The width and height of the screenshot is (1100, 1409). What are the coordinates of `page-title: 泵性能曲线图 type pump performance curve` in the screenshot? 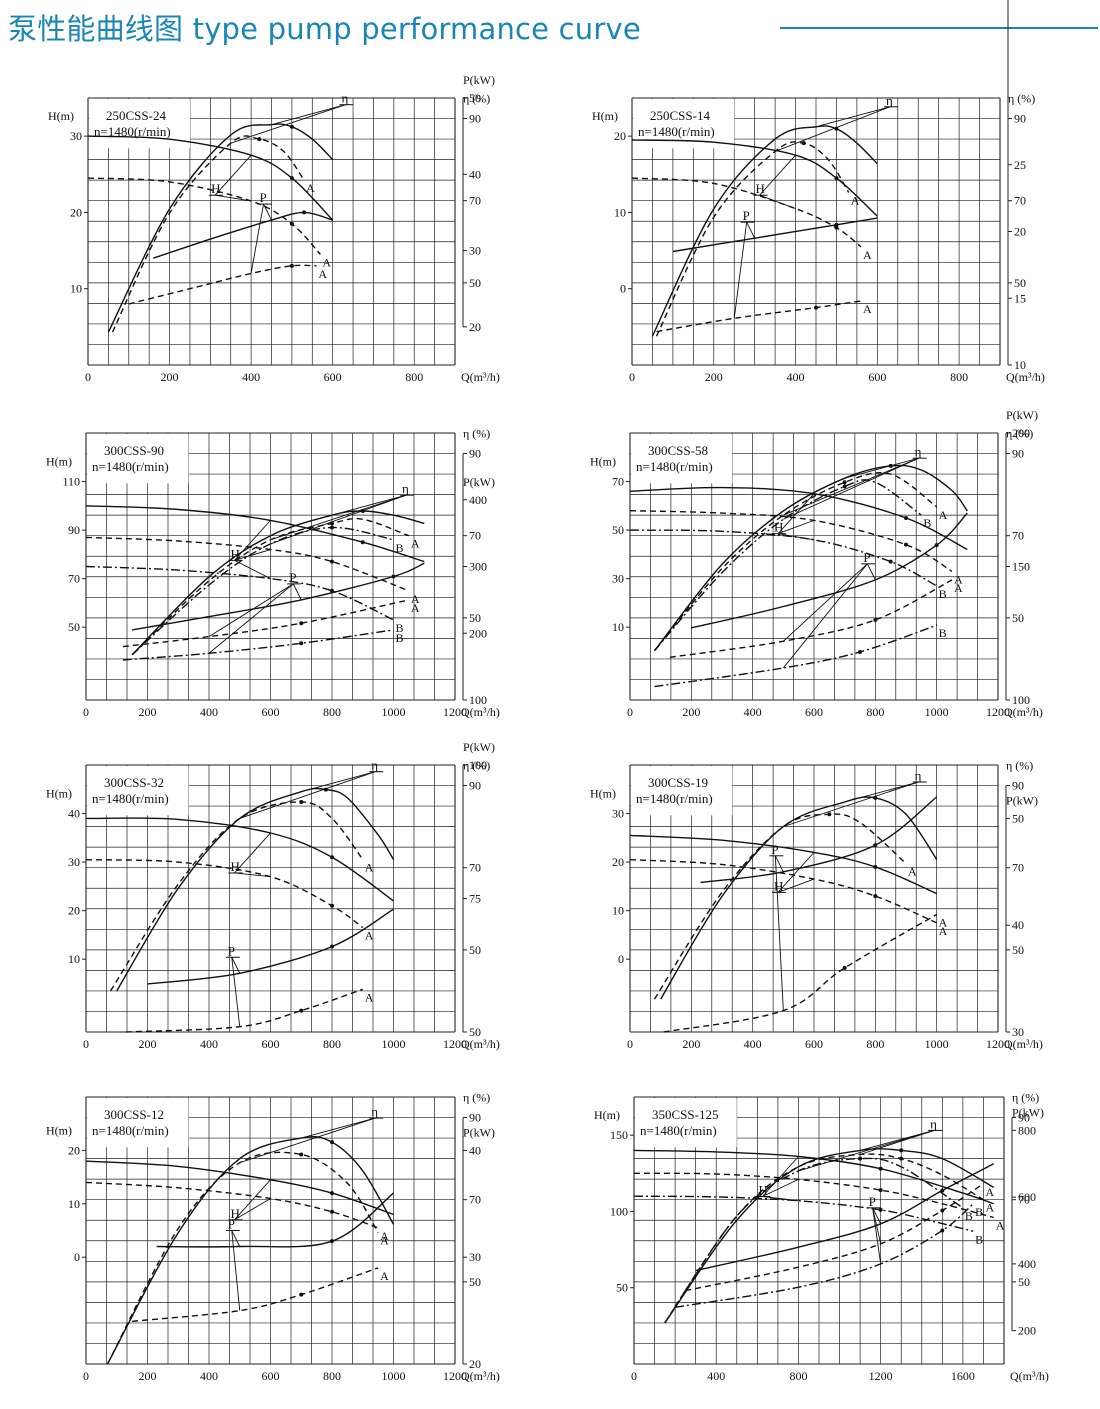 It's located at (324, 29).